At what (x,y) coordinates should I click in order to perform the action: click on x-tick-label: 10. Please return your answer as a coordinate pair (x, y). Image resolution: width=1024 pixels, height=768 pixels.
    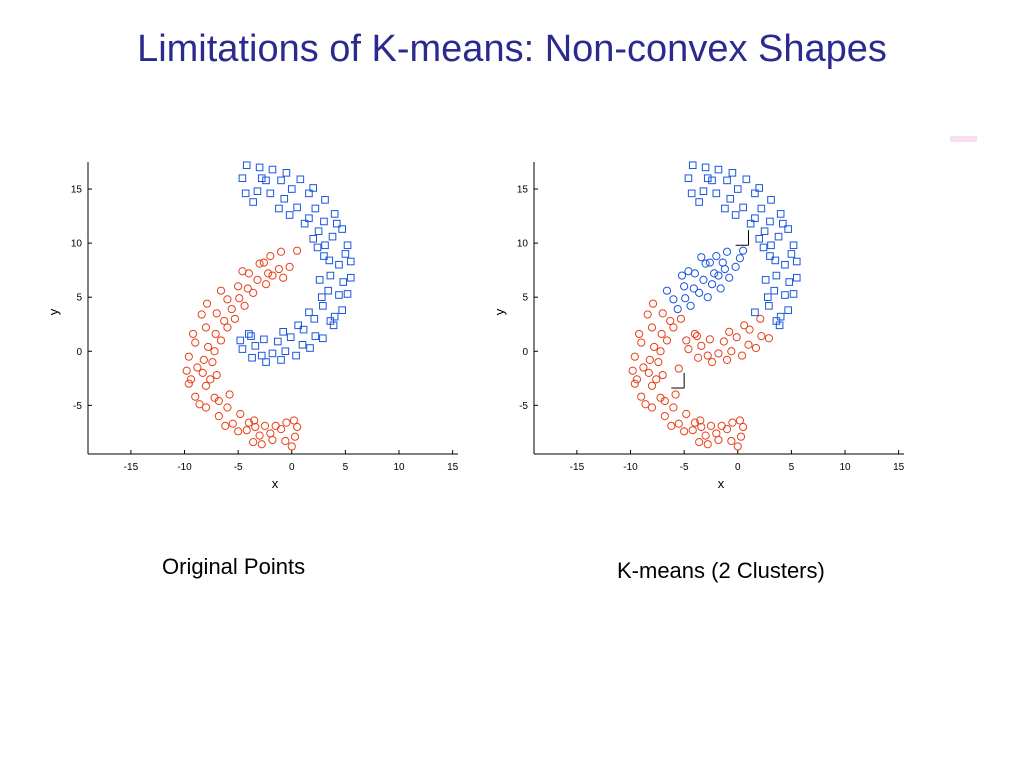
    Looking at the image, I should click on (845, 467).